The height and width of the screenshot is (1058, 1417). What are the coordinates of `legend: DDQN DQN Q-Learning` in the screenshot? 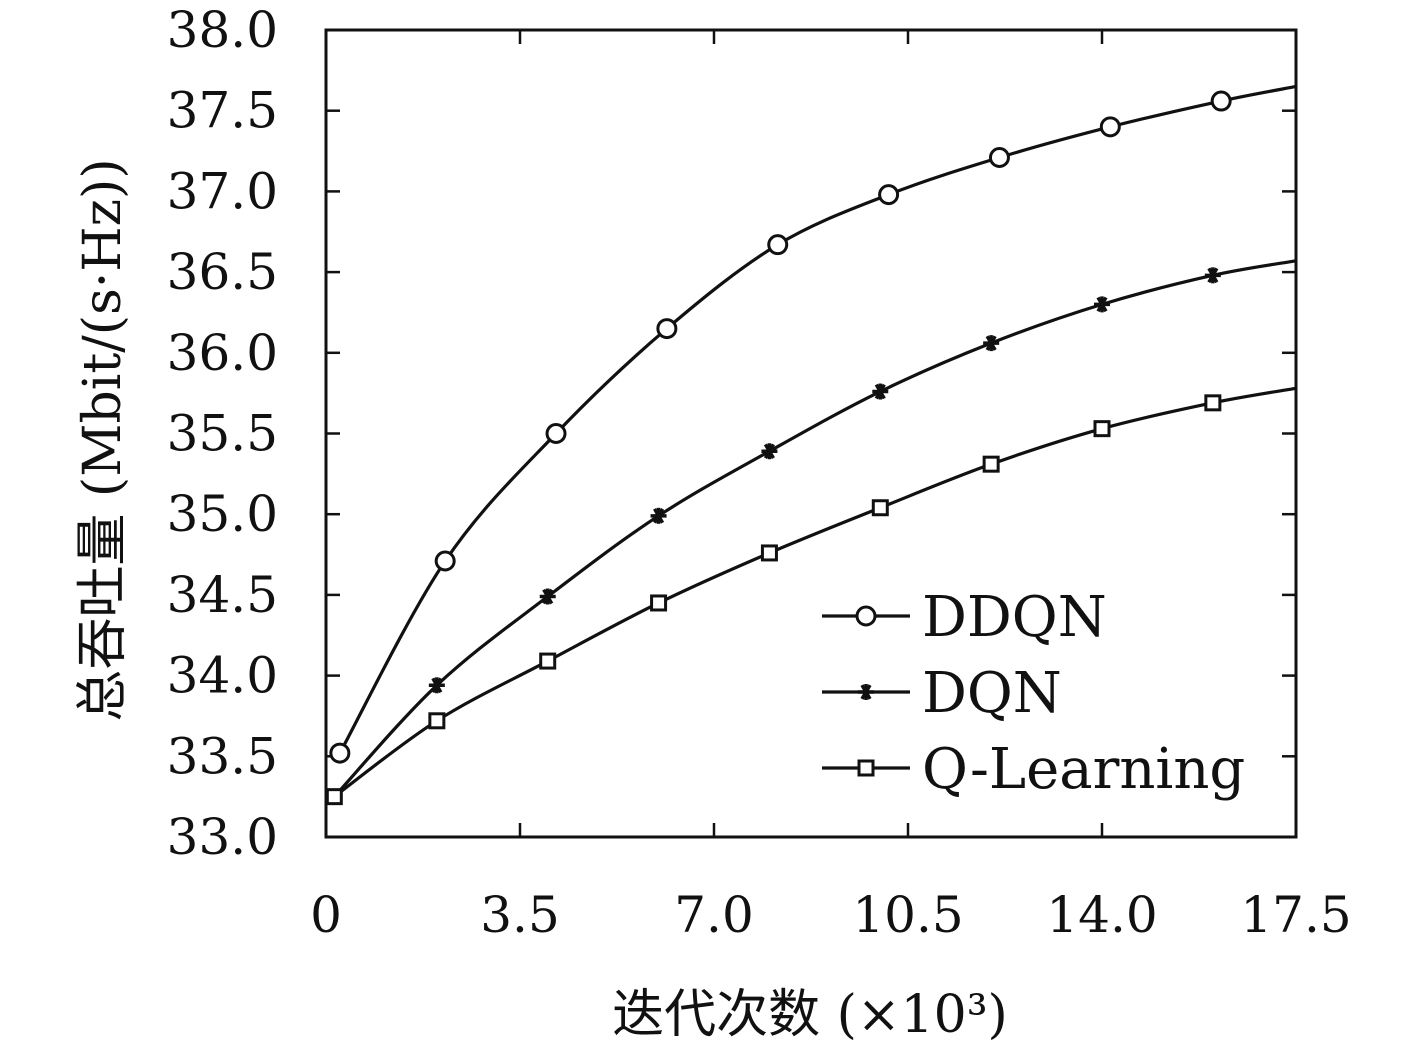 It's located at (1033, 693).